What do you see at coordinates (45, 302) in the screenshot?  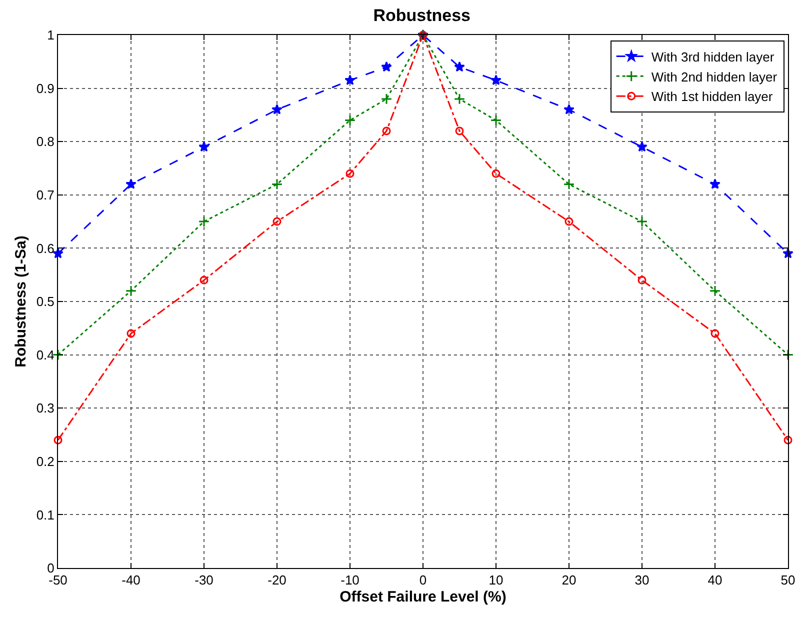 I see `y-tick-label: 0.5` at bounding box center [45, 302].